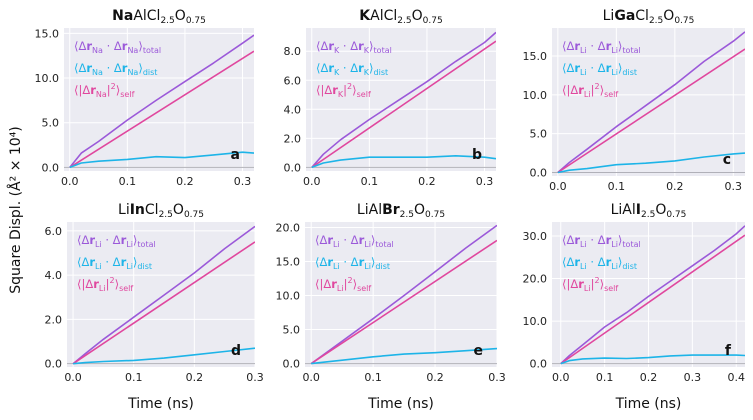 The width and height of the screenshot is (753, 420). What do you see at coordinates (535, 236) in the screenshot?
I see `y-tick-label: 30.0` at bounding box center [535, 236].